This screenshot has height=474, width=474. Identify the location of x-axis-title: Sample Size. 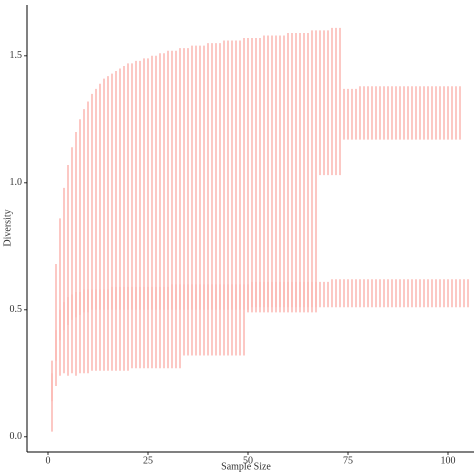
(246, 466).